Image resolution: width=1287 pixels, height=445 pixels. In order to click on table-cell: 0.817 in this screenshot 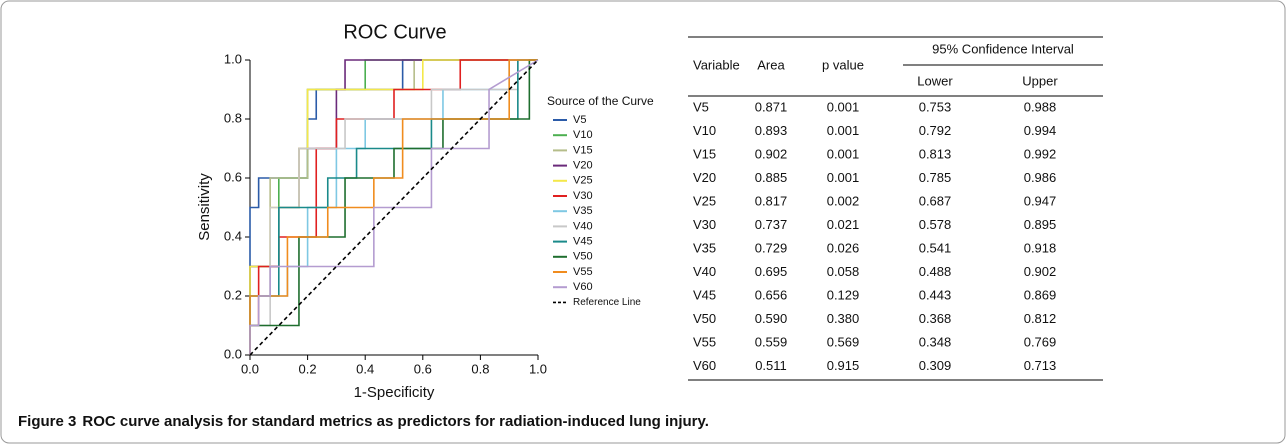, I will do `click(771, 200)`.